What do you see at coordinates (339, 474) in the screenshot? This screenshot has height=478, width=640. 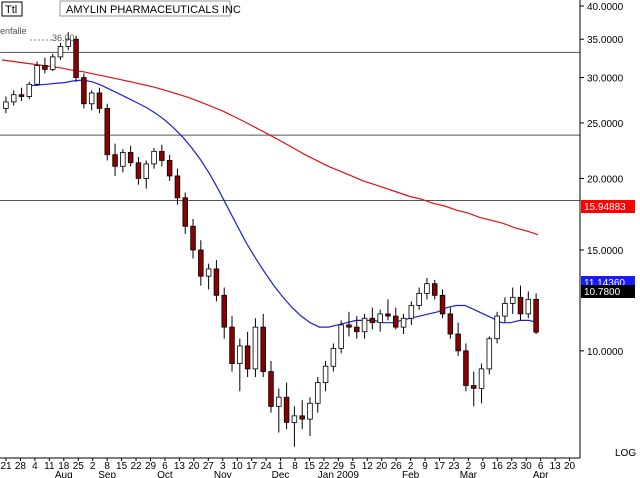 I see `month-label-5: Jan 2009` at bounding box center [339, 474].